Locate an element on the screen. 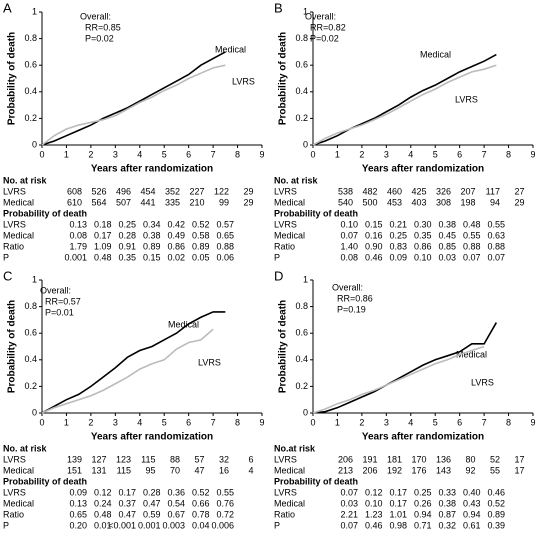  table-cell: 1.23 is located at coordinates (374, 514).